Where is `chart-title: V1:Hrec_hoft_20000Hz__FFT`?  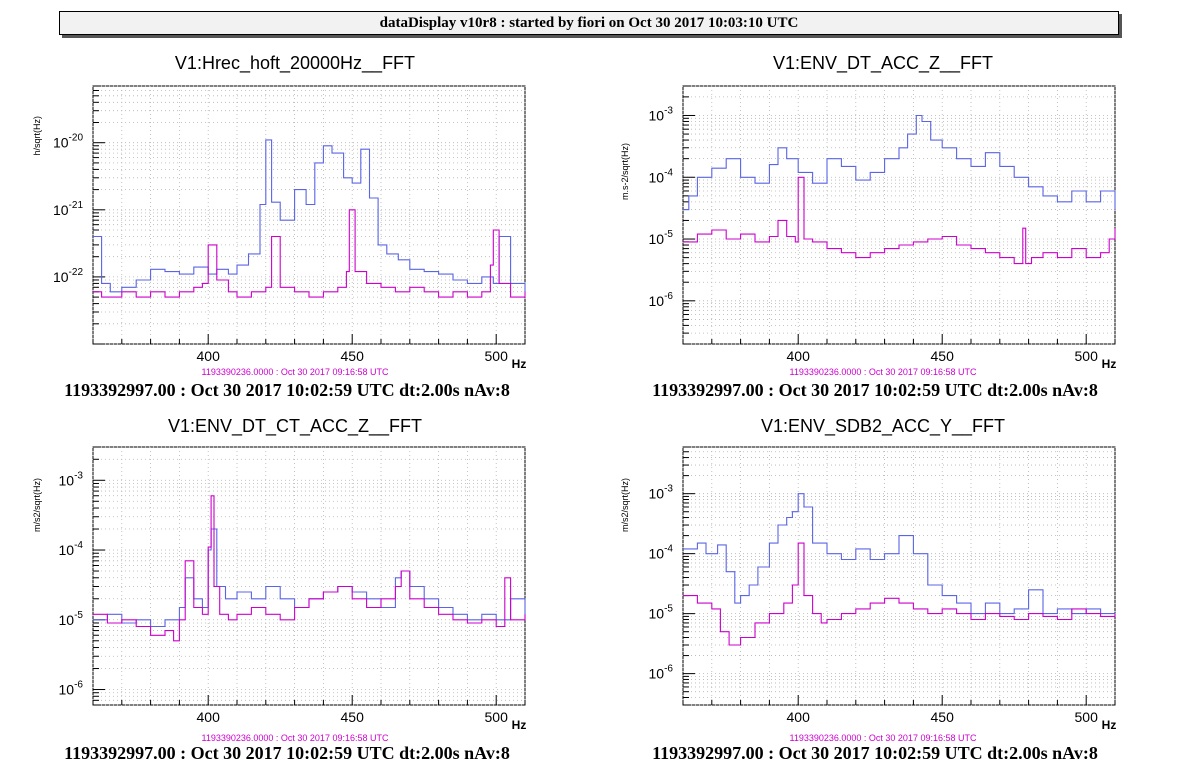 chart-title: V1:Hrec_hoft_20000Hz__FFT is located at coordinates (295, 63).